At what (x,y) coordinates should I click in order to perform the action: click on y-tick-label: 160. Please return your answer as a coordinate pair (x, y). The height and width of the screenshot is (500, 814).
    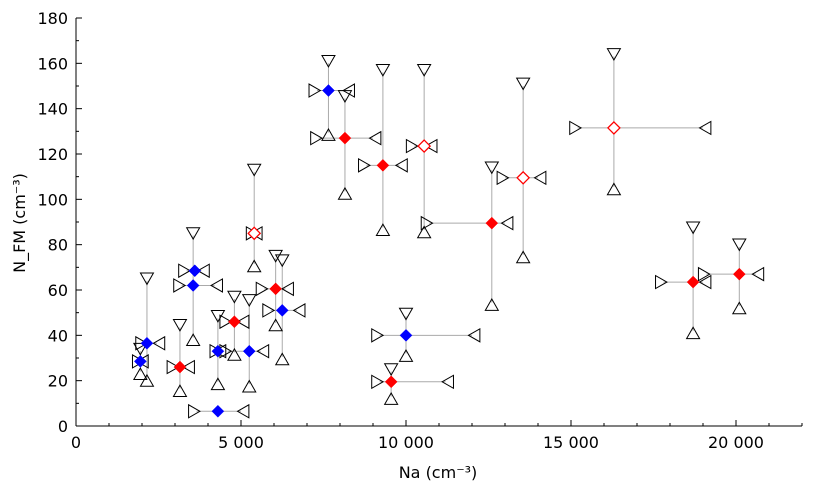
    Looking at the image, I should click on (52, 63).